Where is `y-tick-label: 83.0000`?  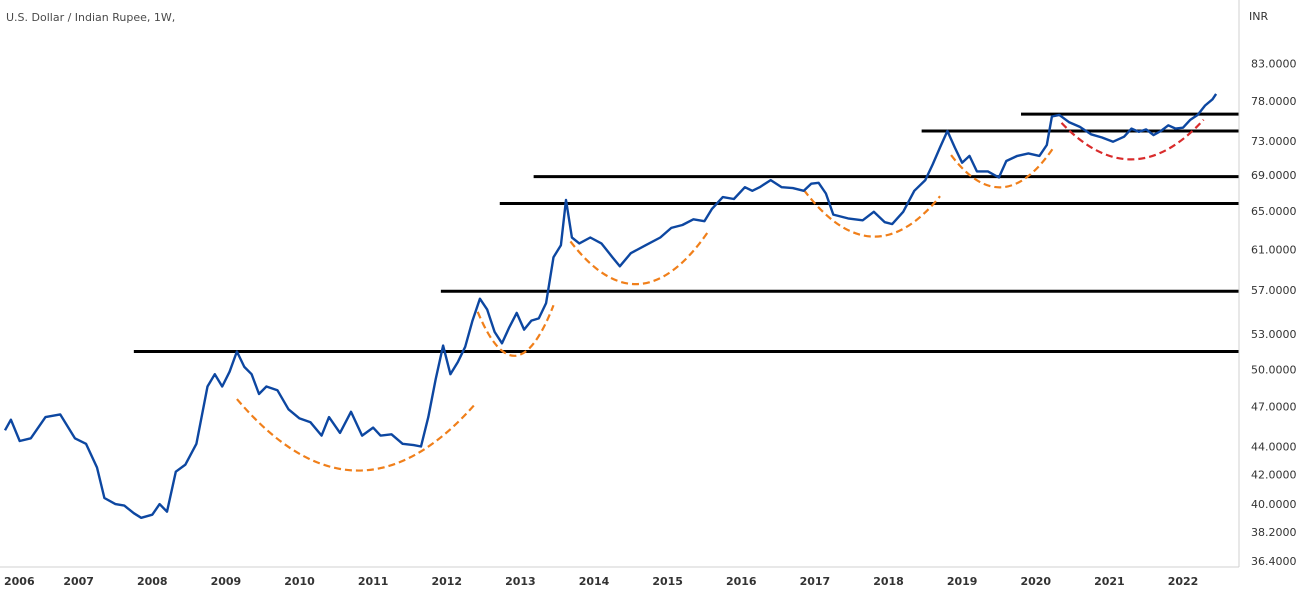 y-tick-label: 83.0000 is located at coordinates (1274, 63).